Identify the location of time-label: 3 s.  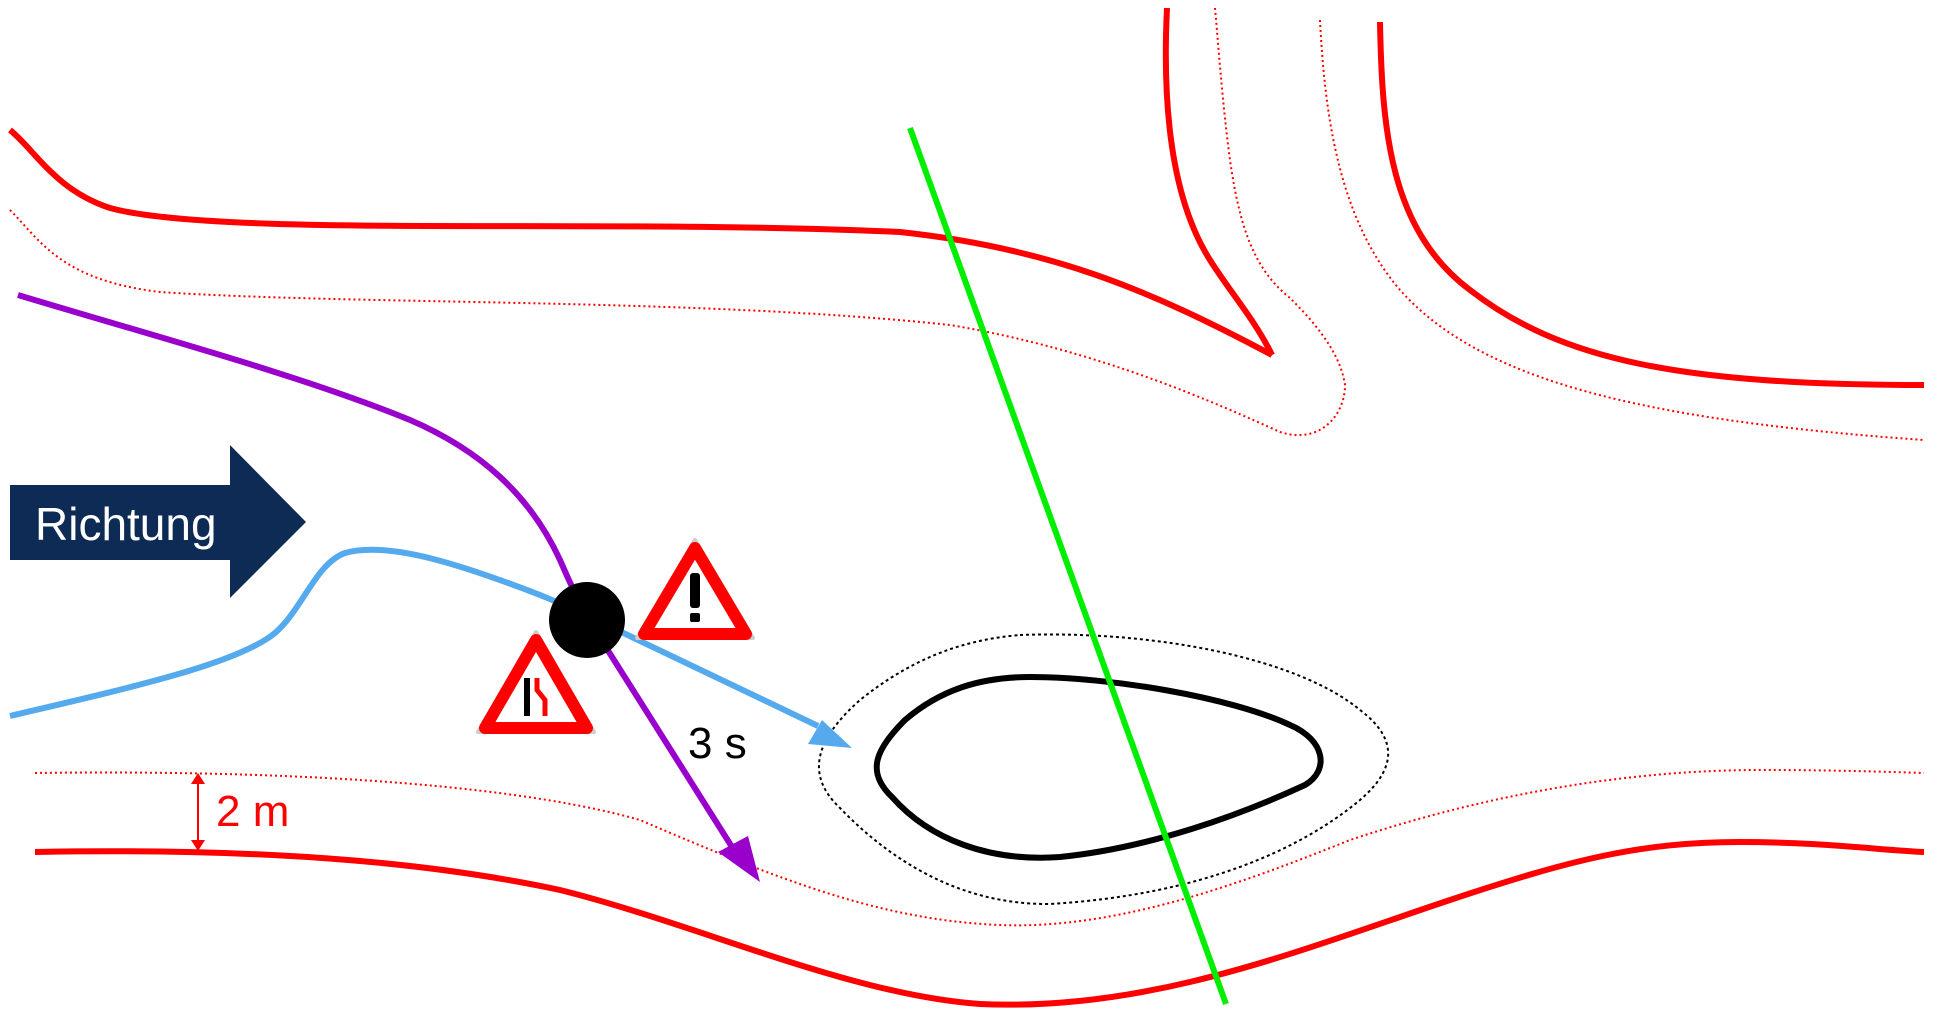
(717, 743).